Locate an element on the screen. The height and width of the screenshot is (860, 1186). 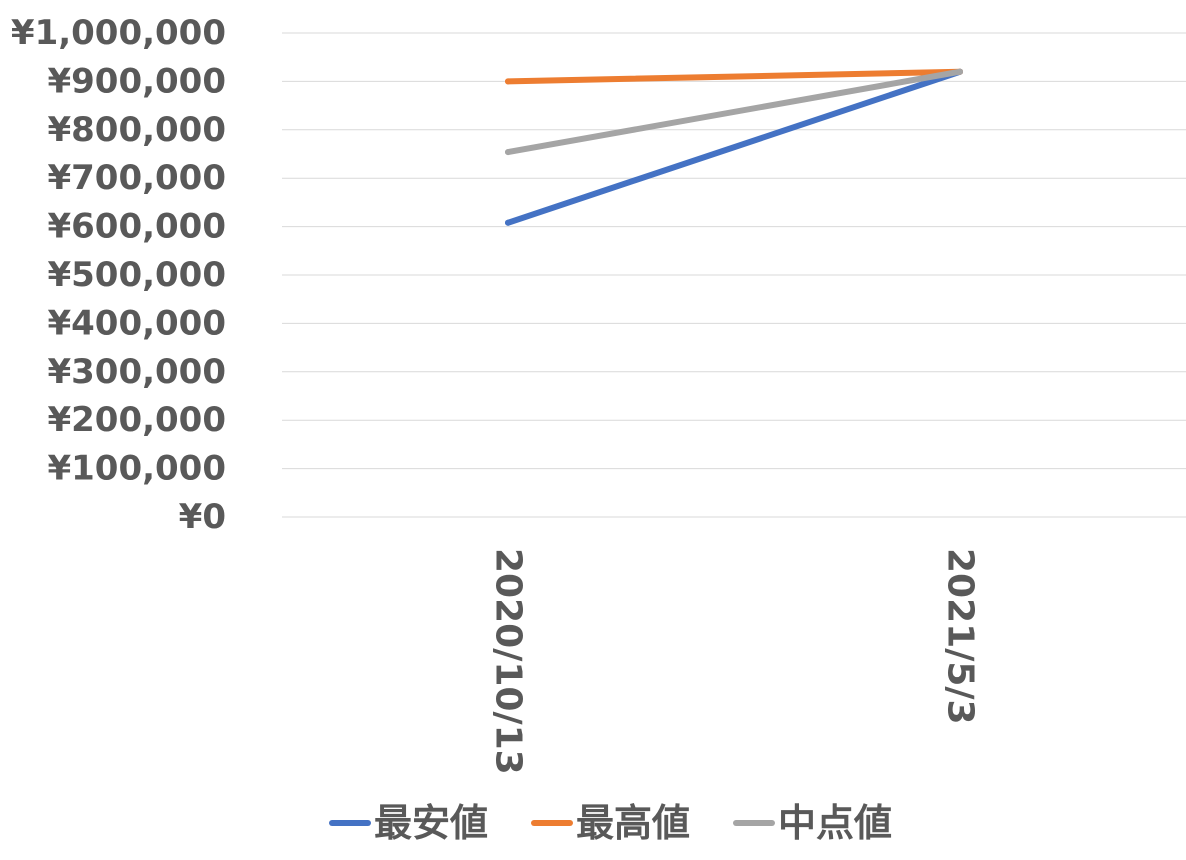
y-tick-label: ¥600,000 is located at coordinates (136, 227).